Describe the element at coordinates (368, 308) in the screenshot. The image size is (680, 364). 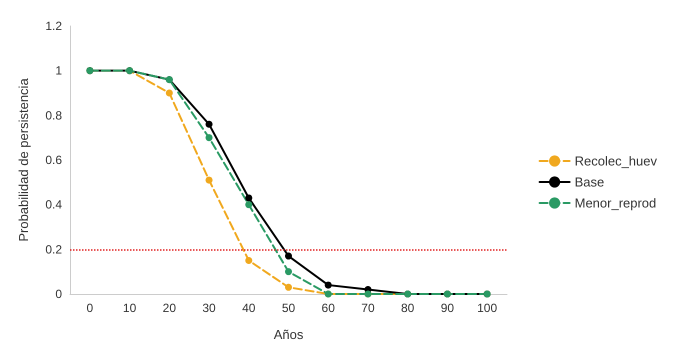
I see `x-tick-label: 70` at that location.